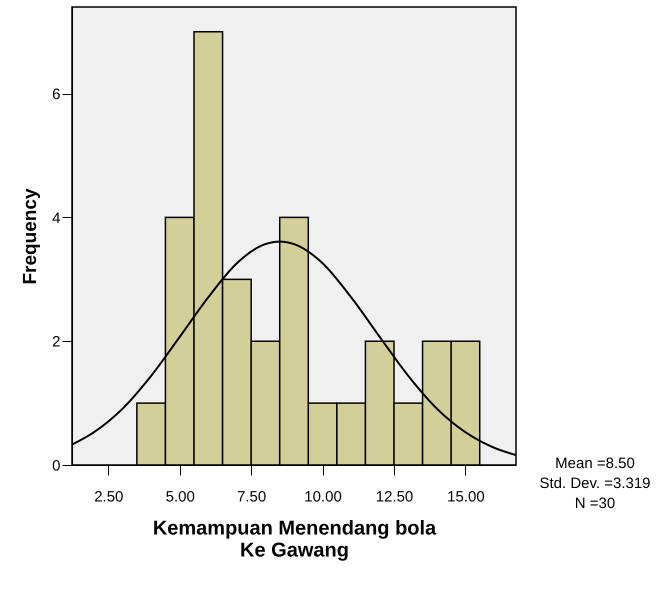 The height and width of the screenshot is (592, 665). I want to click on y-axis-title: Frequency, so click(31, 236).